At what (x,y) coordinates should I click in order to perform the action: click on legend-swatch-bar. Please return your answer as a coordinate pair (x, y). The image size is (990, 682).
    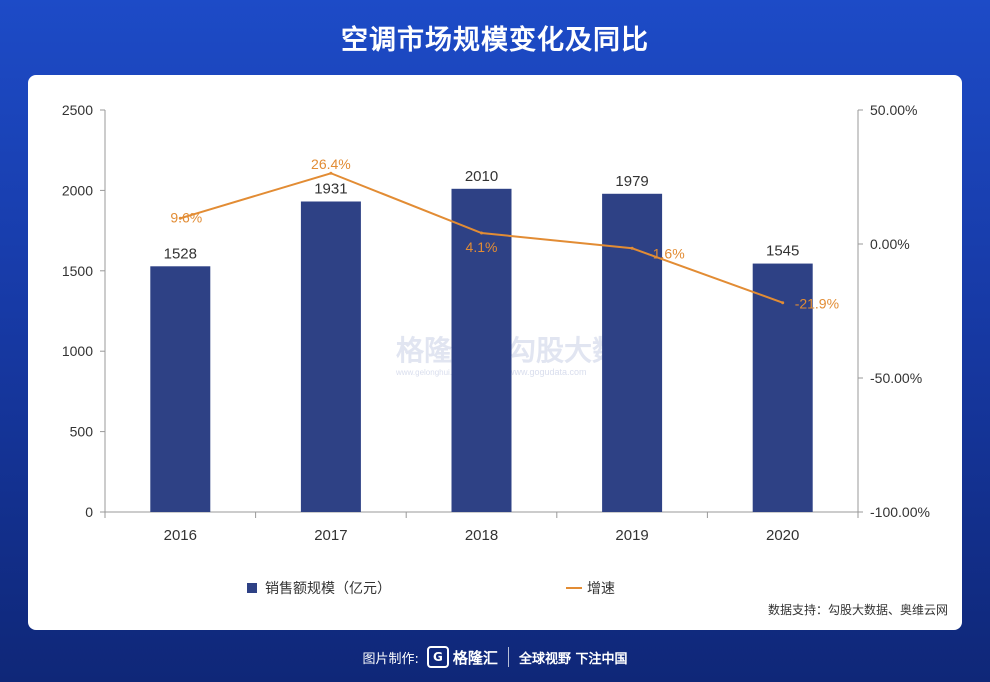
    Looking at the image, I should click on (252, 588).